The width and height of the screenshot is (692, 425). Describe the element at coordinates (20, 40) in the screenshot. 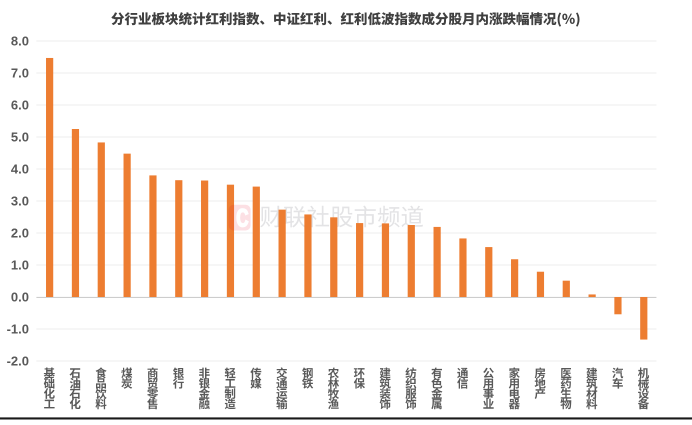

I see `svg-text: 8.0` at that location.